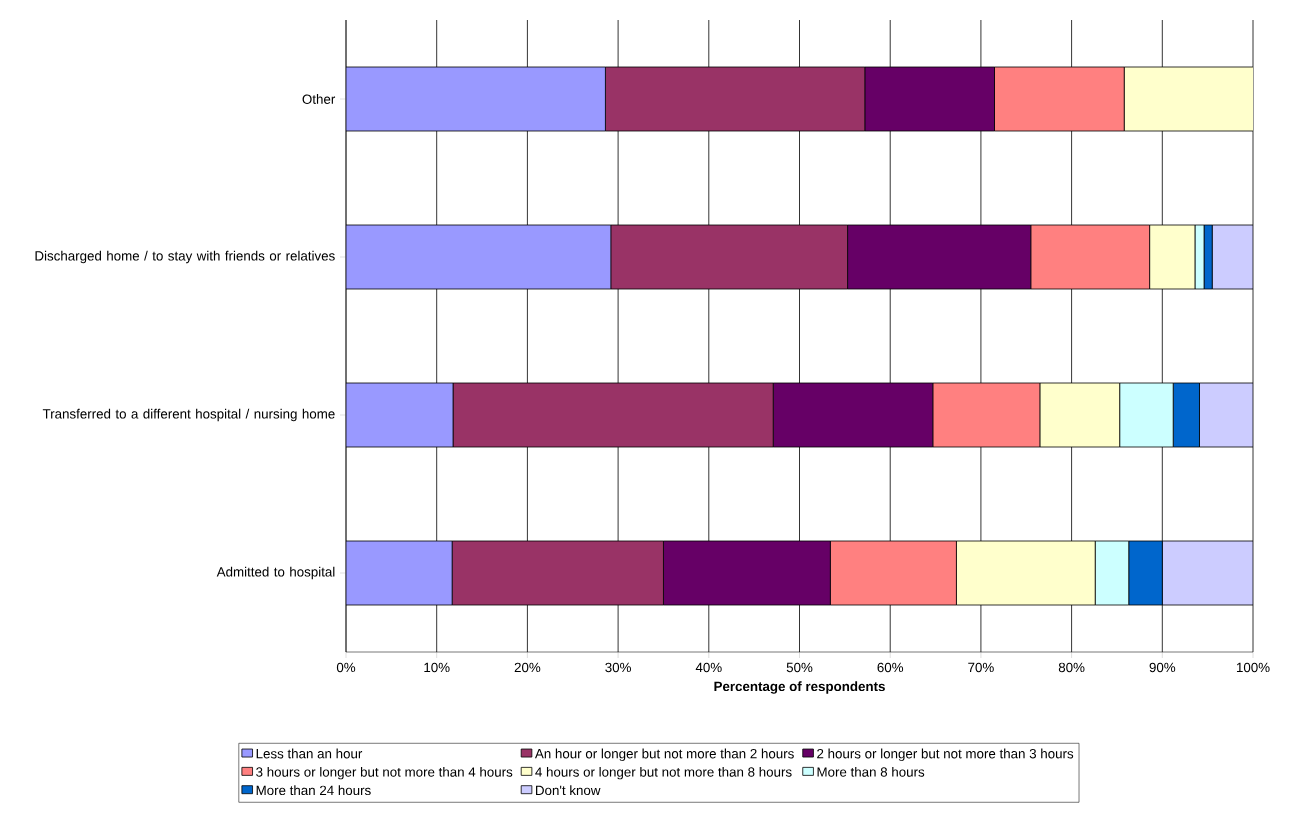  I want to click on x-tick-label: 60%, so click(890, 667).